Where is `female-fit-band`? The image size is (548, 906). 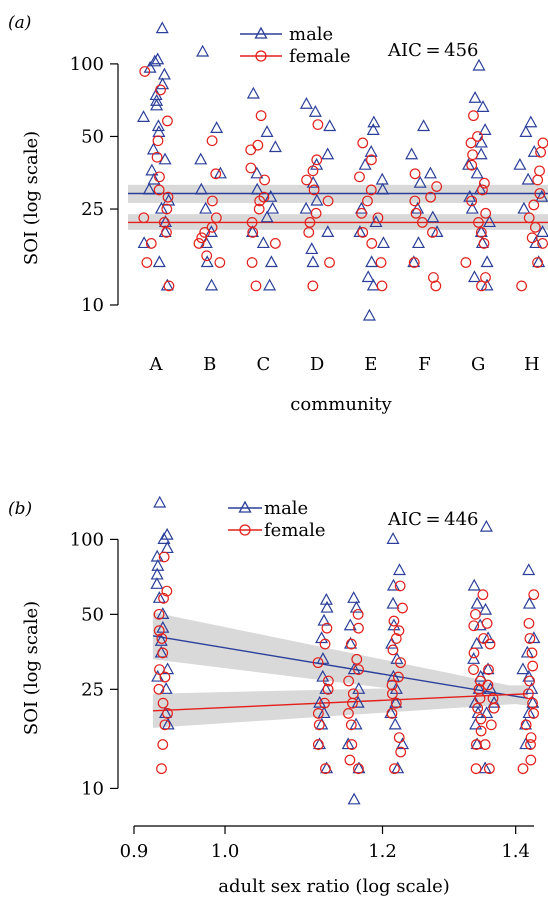 female-fit-band is located at coordinates (340, 706).